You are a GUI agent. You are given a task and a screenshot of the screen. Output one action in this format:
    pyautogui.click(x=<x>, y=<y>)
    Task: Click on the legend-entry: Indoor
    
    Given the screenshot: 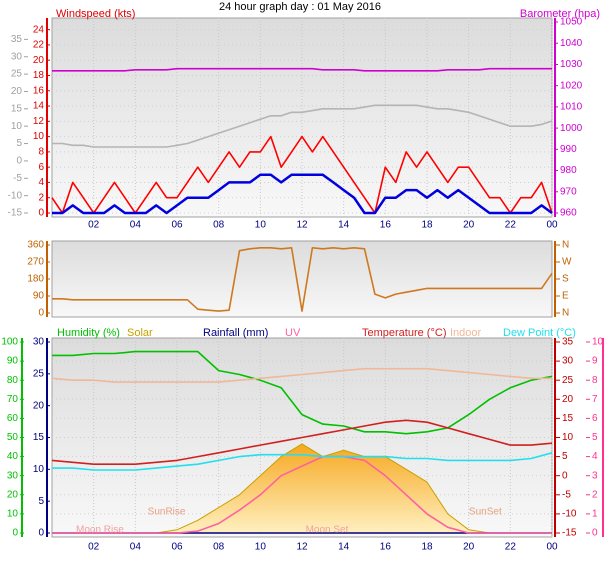 What is the action you would take?
    pyautogui.click(x=466, y=333)
    